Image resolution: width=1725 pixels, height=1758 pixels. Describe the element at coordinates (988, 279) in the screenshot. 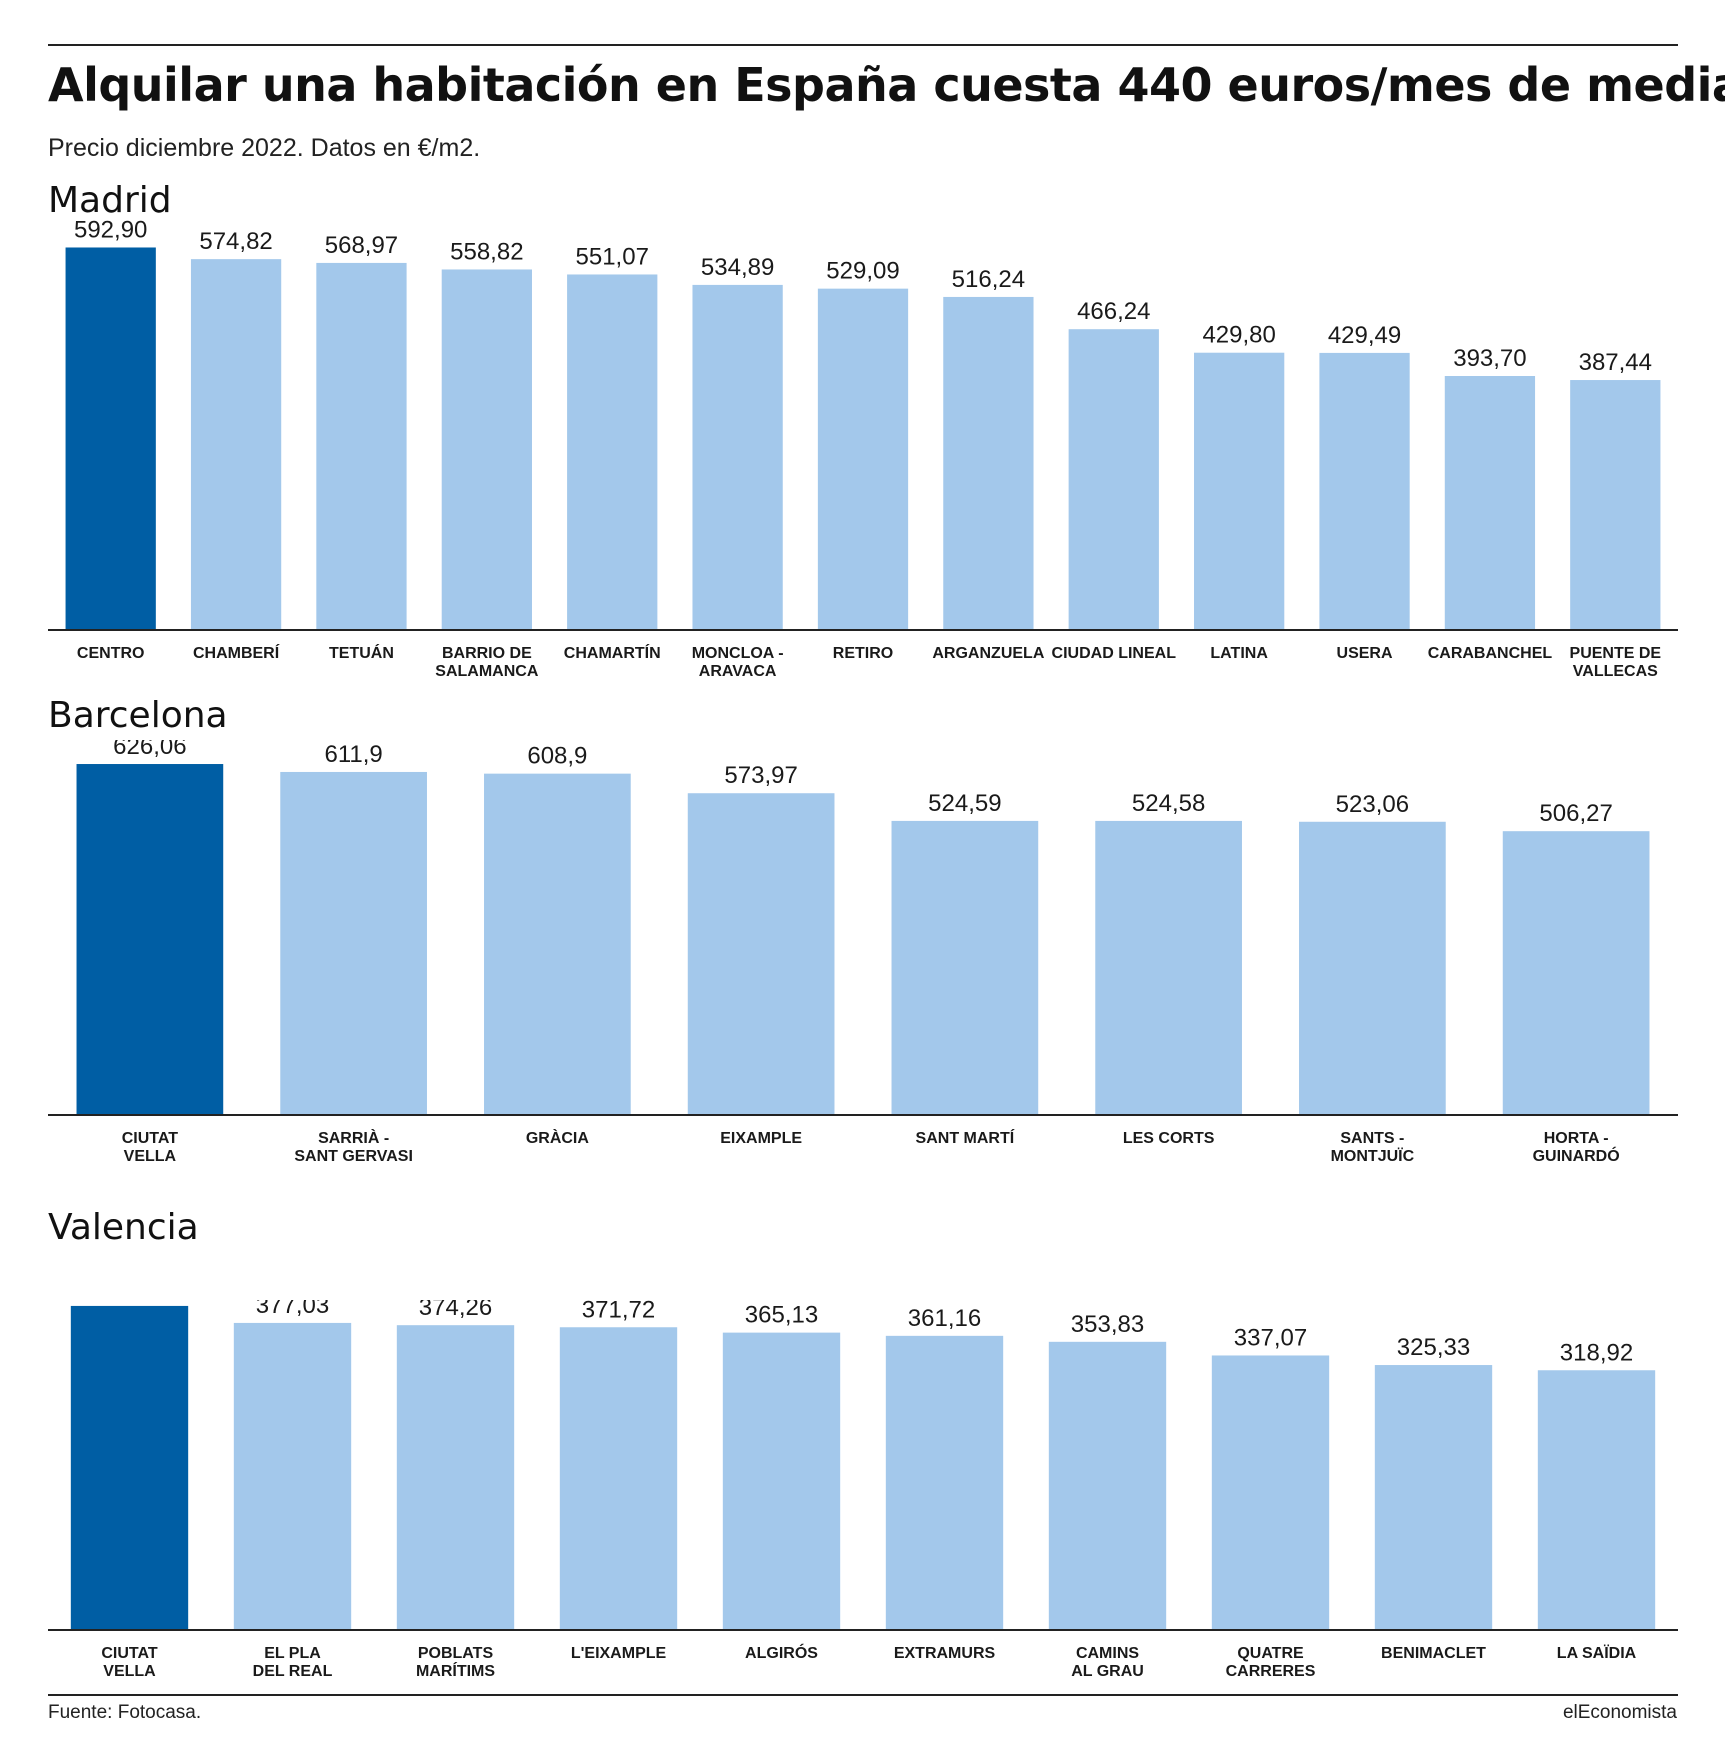

I see `value-label-0-7: 516,24` at that location.